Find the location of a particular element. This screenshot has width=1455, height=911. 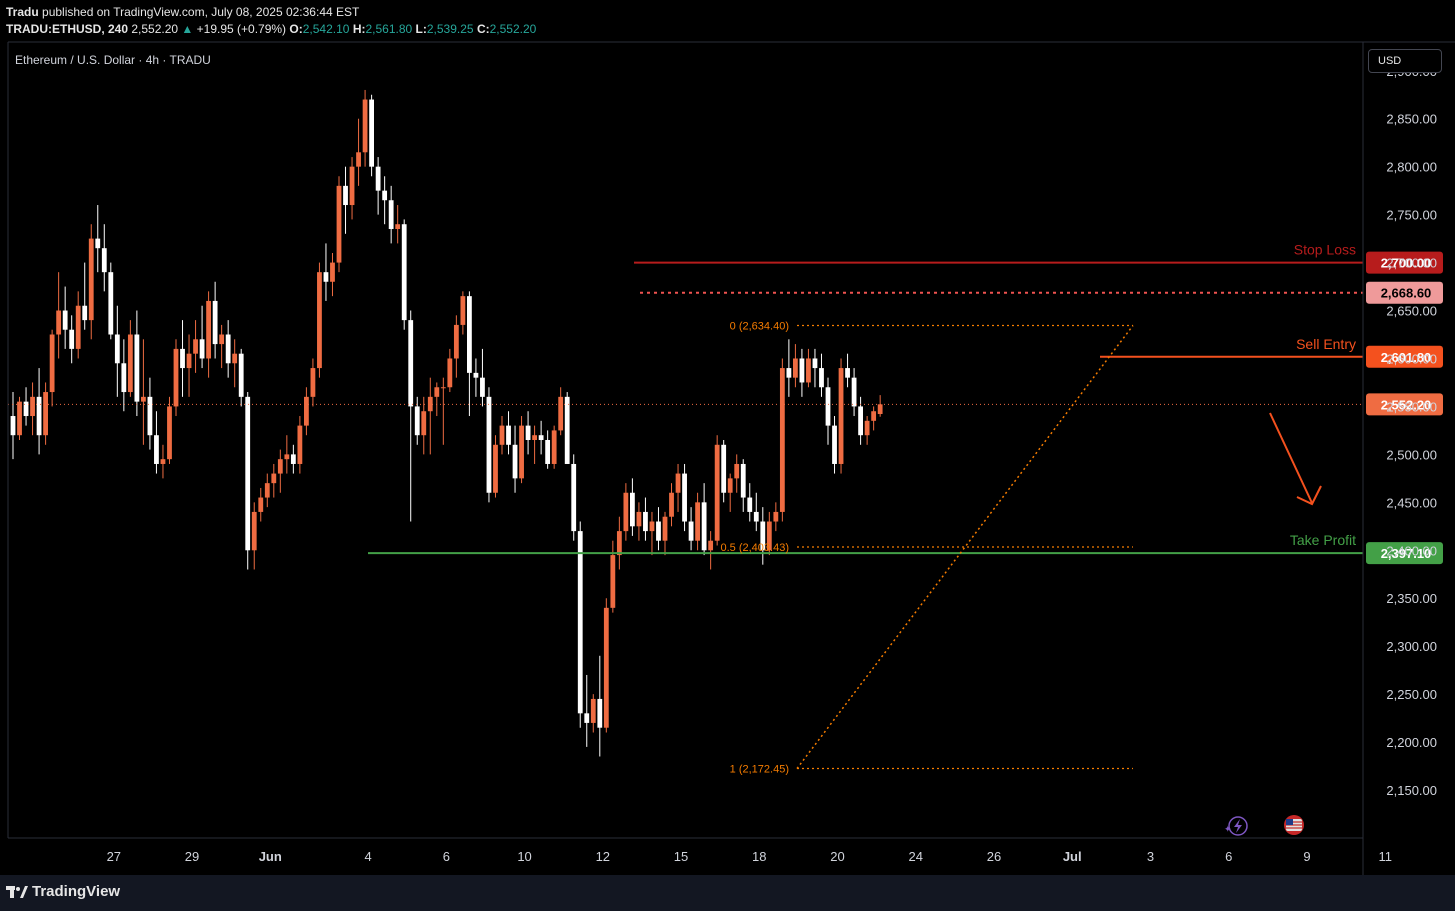

time-axis: 27 29 Jun 4 6 10 12 15 18 20 24 26 Jul 3 6 9 11 is located at coordinates (749, 856).